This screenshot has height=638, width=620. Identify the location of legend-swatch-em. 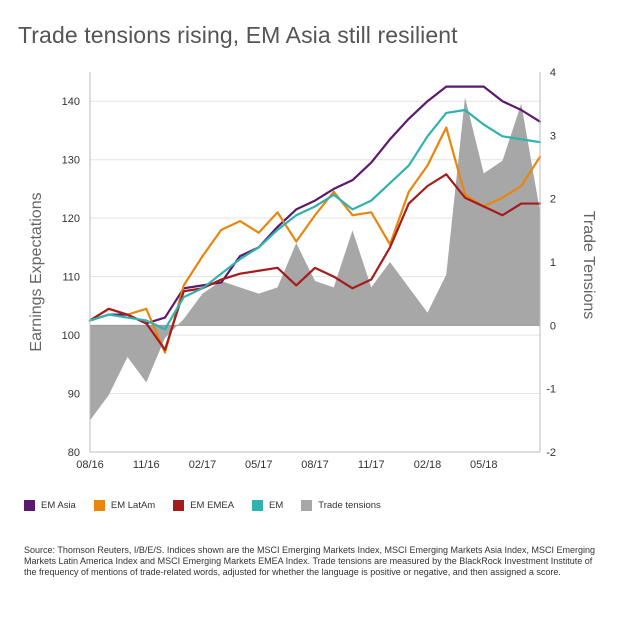
(258, 505).